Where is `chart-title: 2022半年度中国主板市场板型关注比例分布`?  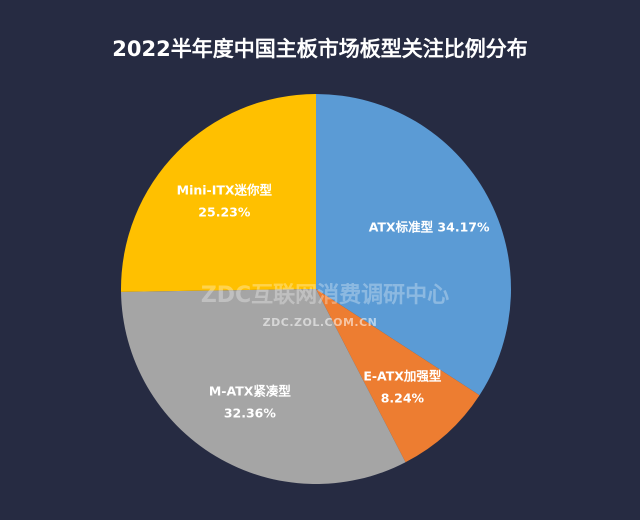 chart-title: 2022半年度中国主板市场板型关注比例分布 is located at coordinates (319, 49).